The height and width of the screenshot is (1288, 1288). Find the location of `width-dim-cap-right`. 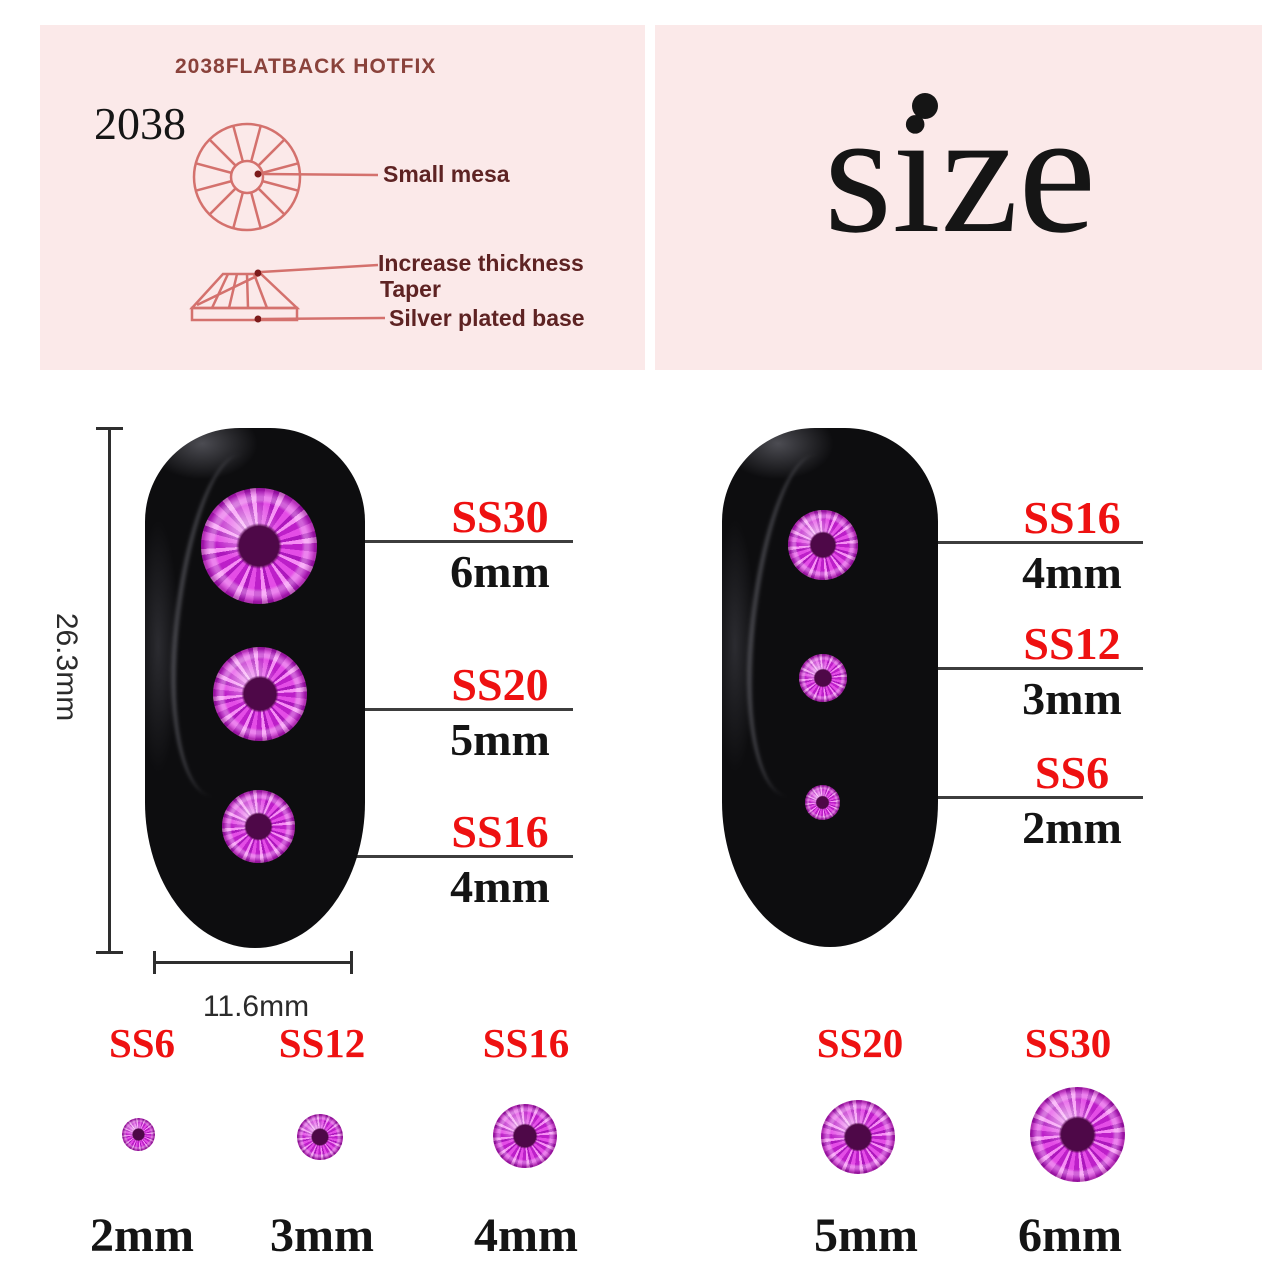

width-dim-cap-right is located at coordinates (351, 962).